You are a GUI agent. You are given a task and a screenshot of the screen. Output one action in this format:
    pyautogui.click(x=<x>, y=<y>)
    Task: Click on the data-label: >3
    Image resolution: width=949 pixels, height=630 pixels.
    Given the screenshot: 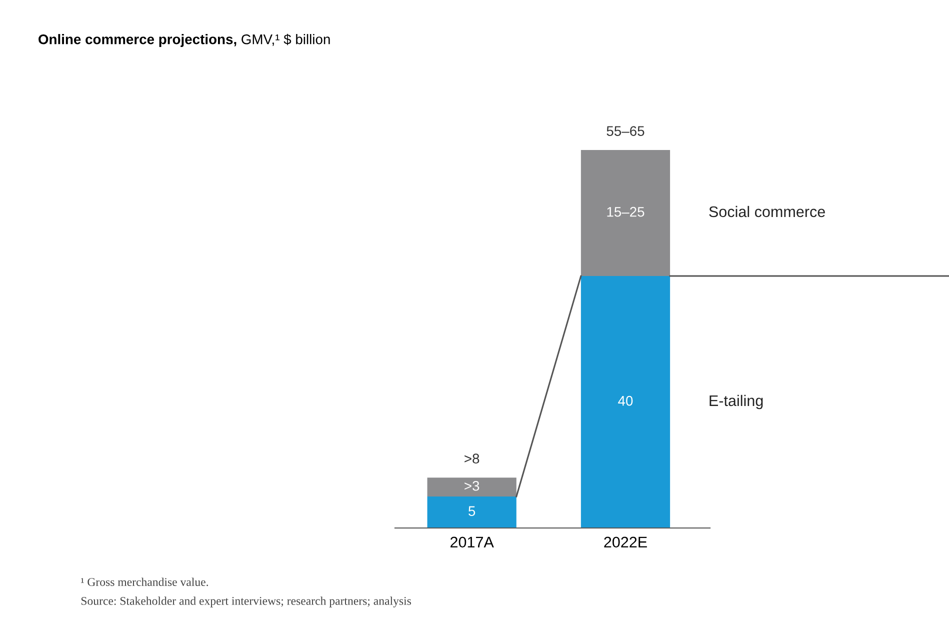 What is the action you would take?
    pyautogui.click(x=472, y=485)
    